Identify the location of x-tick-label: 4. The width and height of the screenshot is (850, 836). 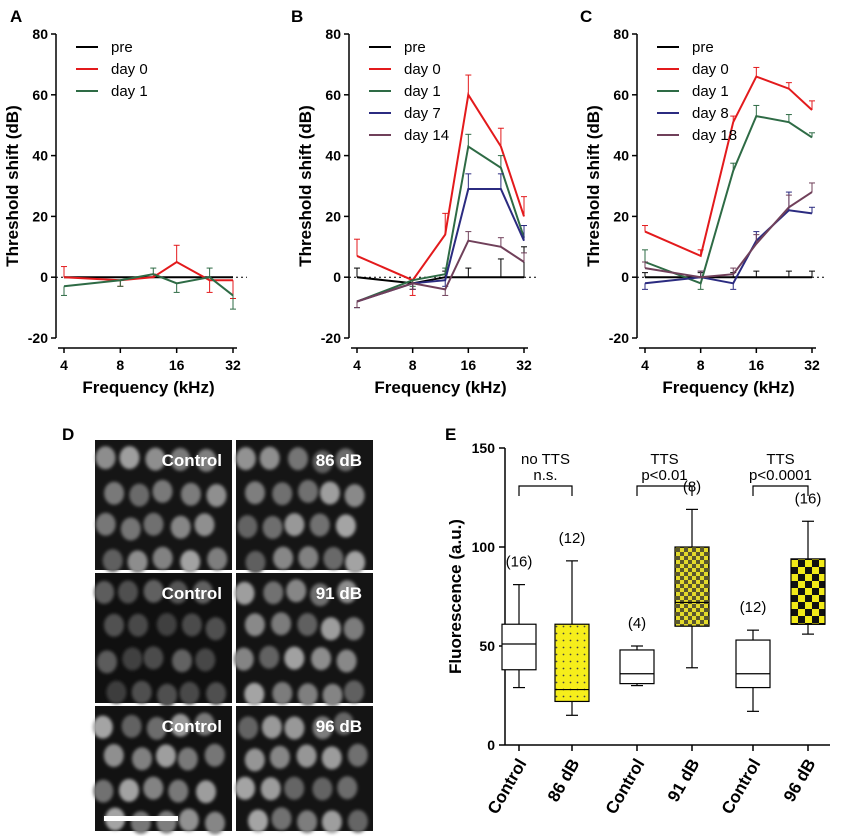
(357, 365).